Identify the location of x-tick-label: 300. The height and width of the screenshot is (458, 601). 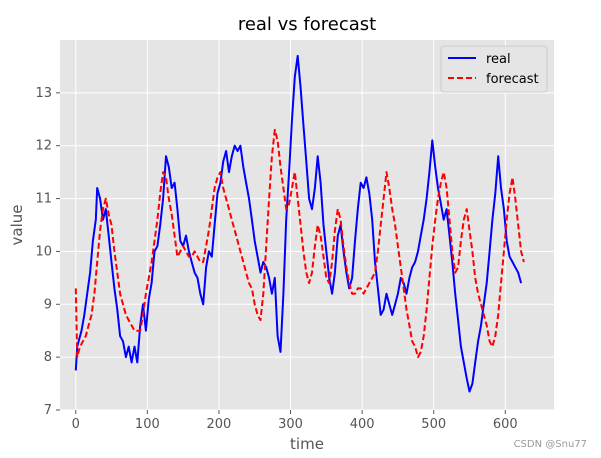
(290, 424).